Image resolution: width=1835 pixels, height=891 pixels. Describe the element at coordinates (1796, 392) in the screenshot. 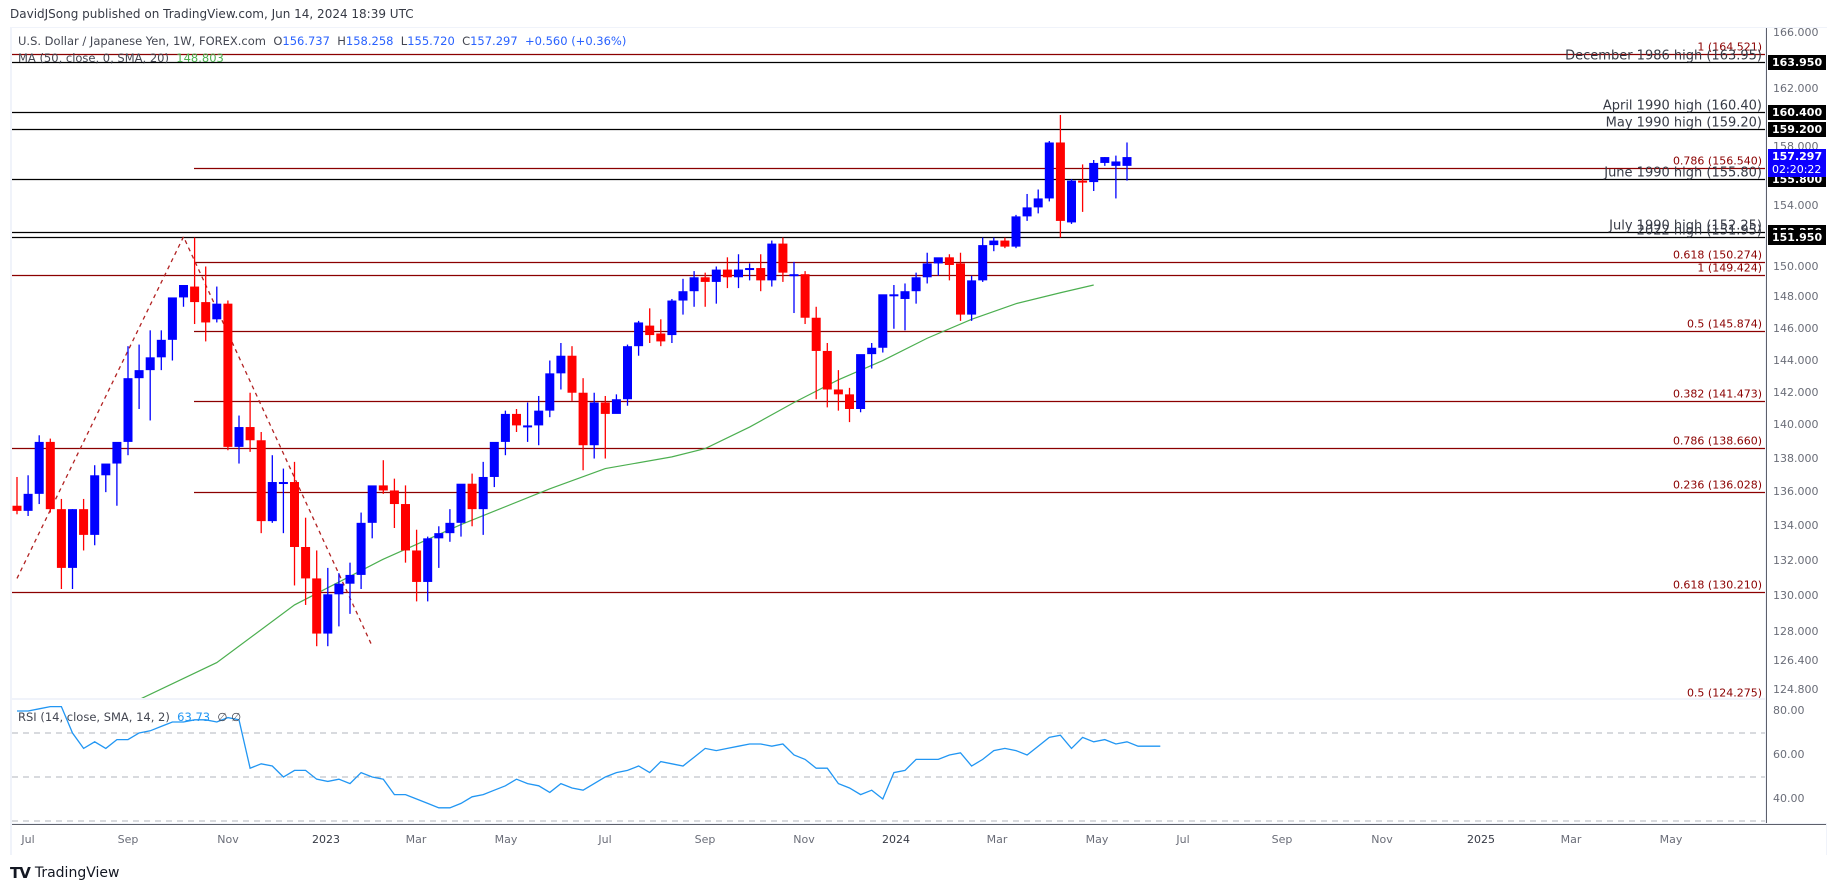

I see `price-tick-label: 142.000` at that location.